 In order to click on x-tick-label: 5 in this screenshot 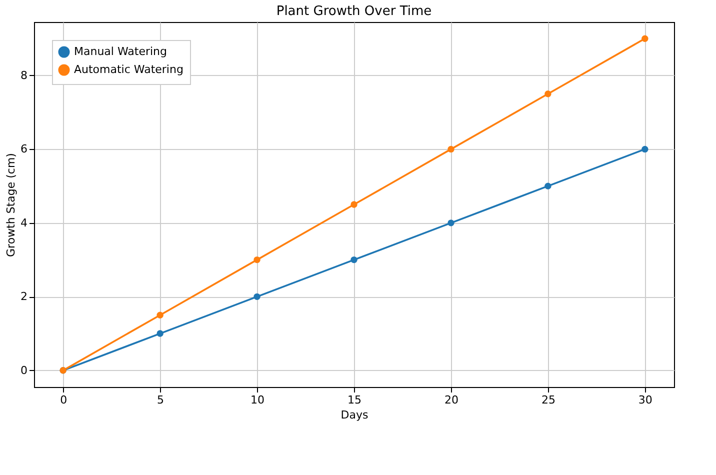, I will do `click(160, 400)`.